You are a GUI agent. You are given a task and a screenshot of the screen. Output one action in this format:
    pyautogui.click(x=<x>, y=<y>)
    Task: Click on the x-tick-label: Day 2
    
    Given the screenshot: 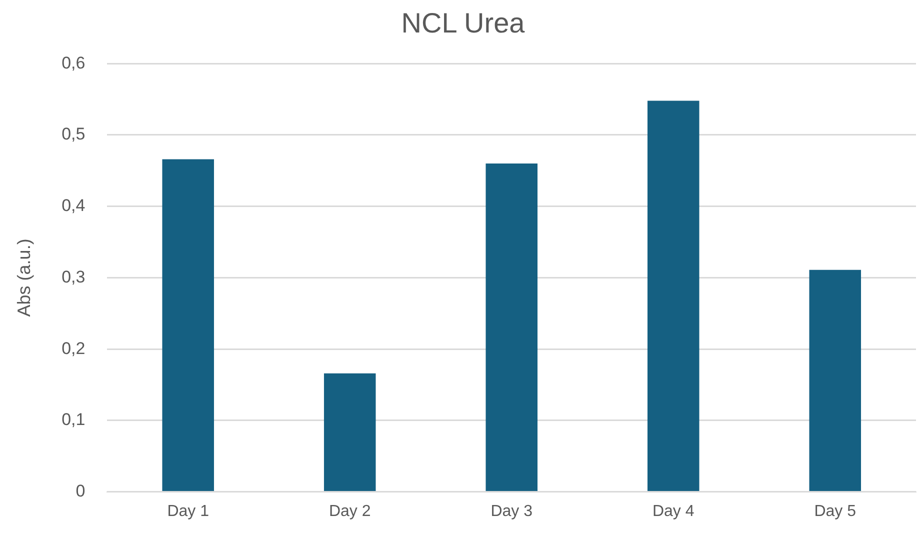 What is the action you would take?
    pyautogui.click(x=349, y=511)
    